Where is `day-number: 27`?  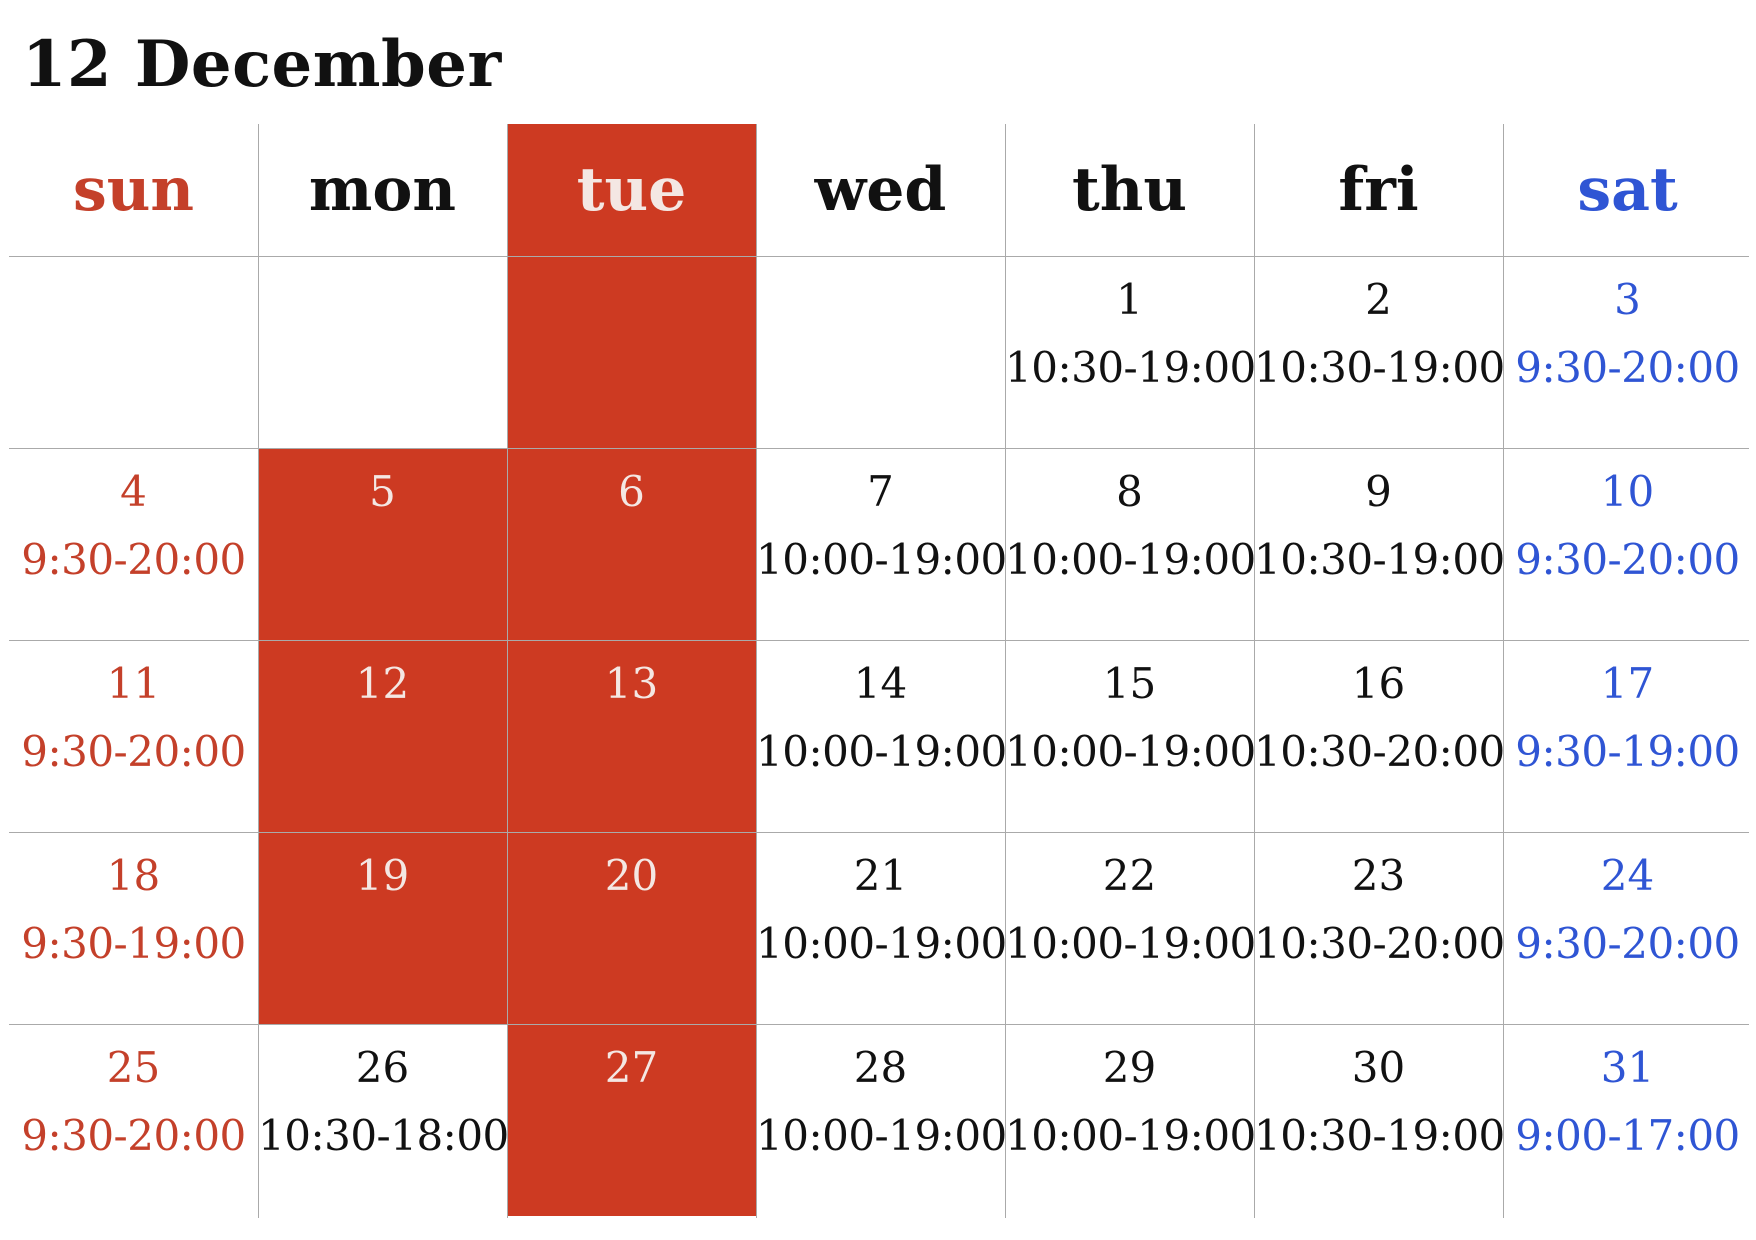 day-number: 27 is located at coordinates (631, 1067).